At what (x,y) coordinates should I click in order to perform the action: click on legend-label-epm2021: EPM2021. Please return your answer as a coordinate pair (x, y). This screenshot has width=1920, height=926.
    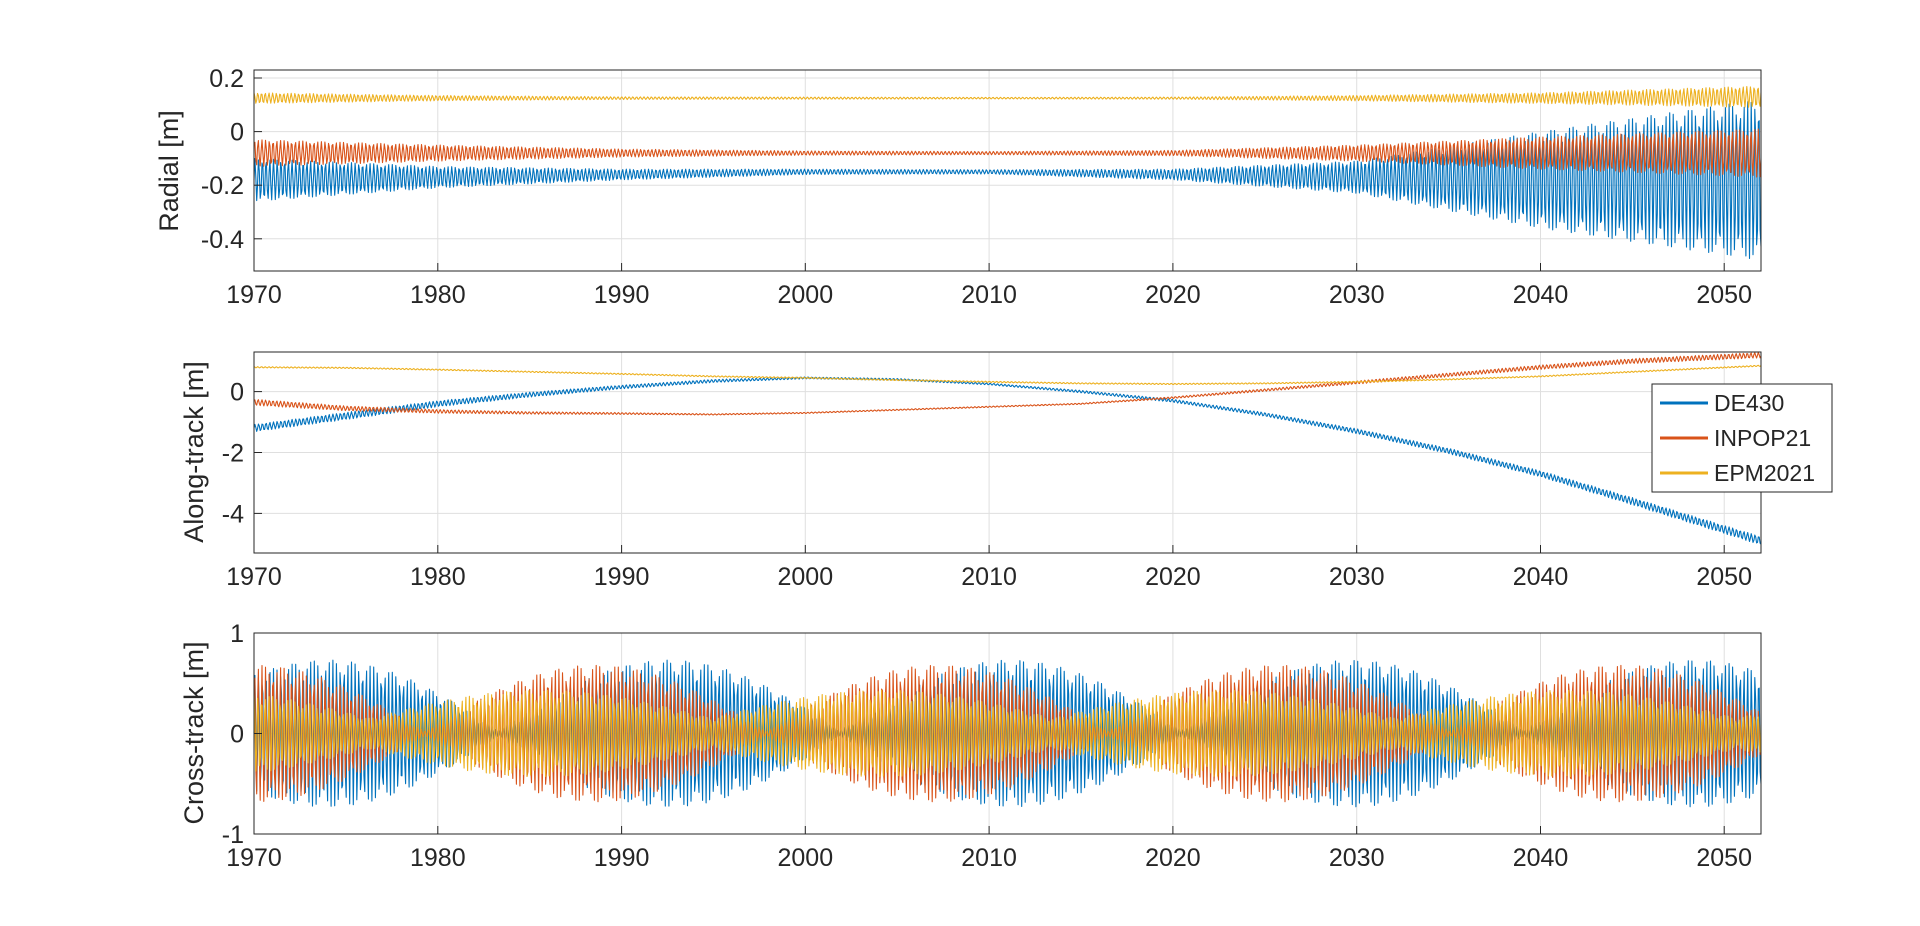
    Looking at the image, I should click on (1764, 473).